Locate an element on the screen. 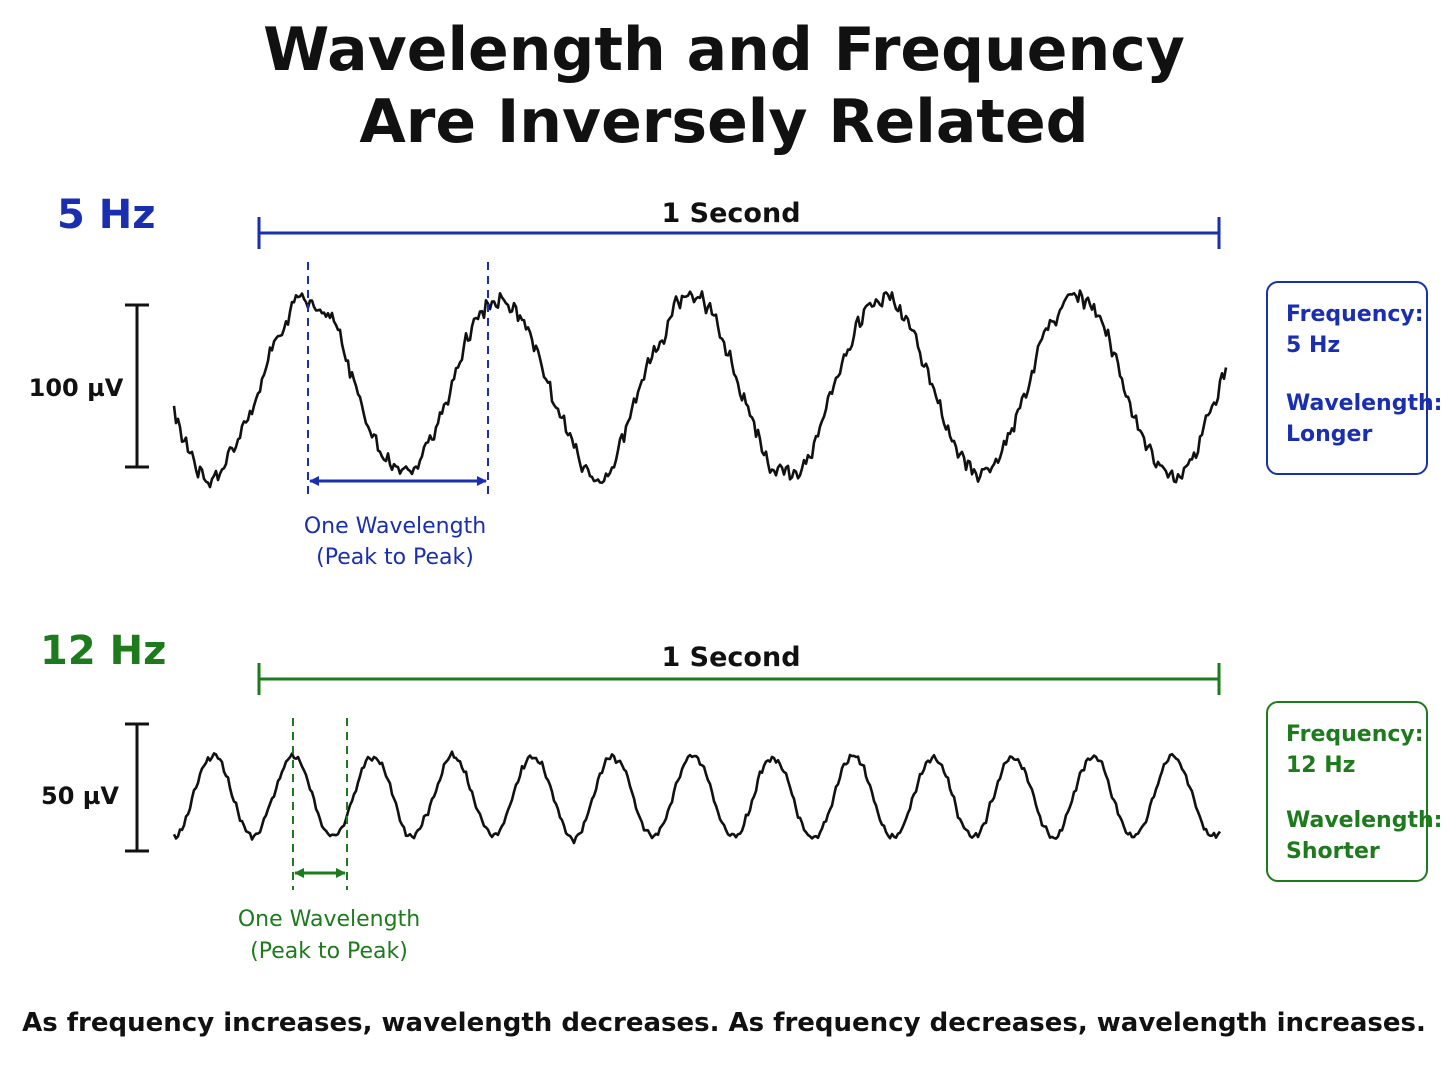 This screenshot has width=1448, height=1086. info-box-5hz: Frequency: 5 Hz Wavelength: Longer is located at coordinates (1354, 378).